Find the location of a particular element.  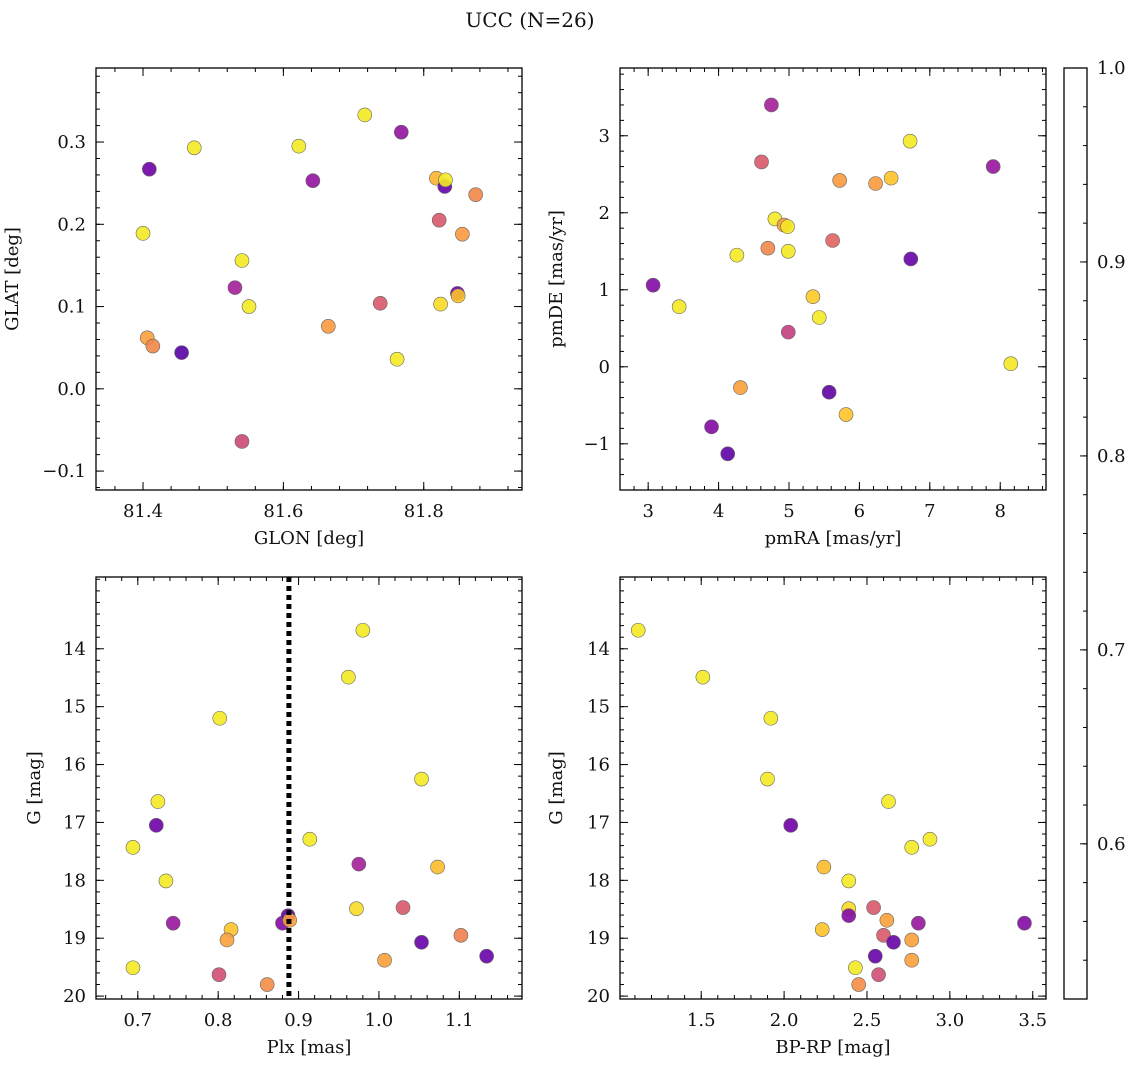

x-tick-label: 3.5 is located at coordinates (1032, 1020).